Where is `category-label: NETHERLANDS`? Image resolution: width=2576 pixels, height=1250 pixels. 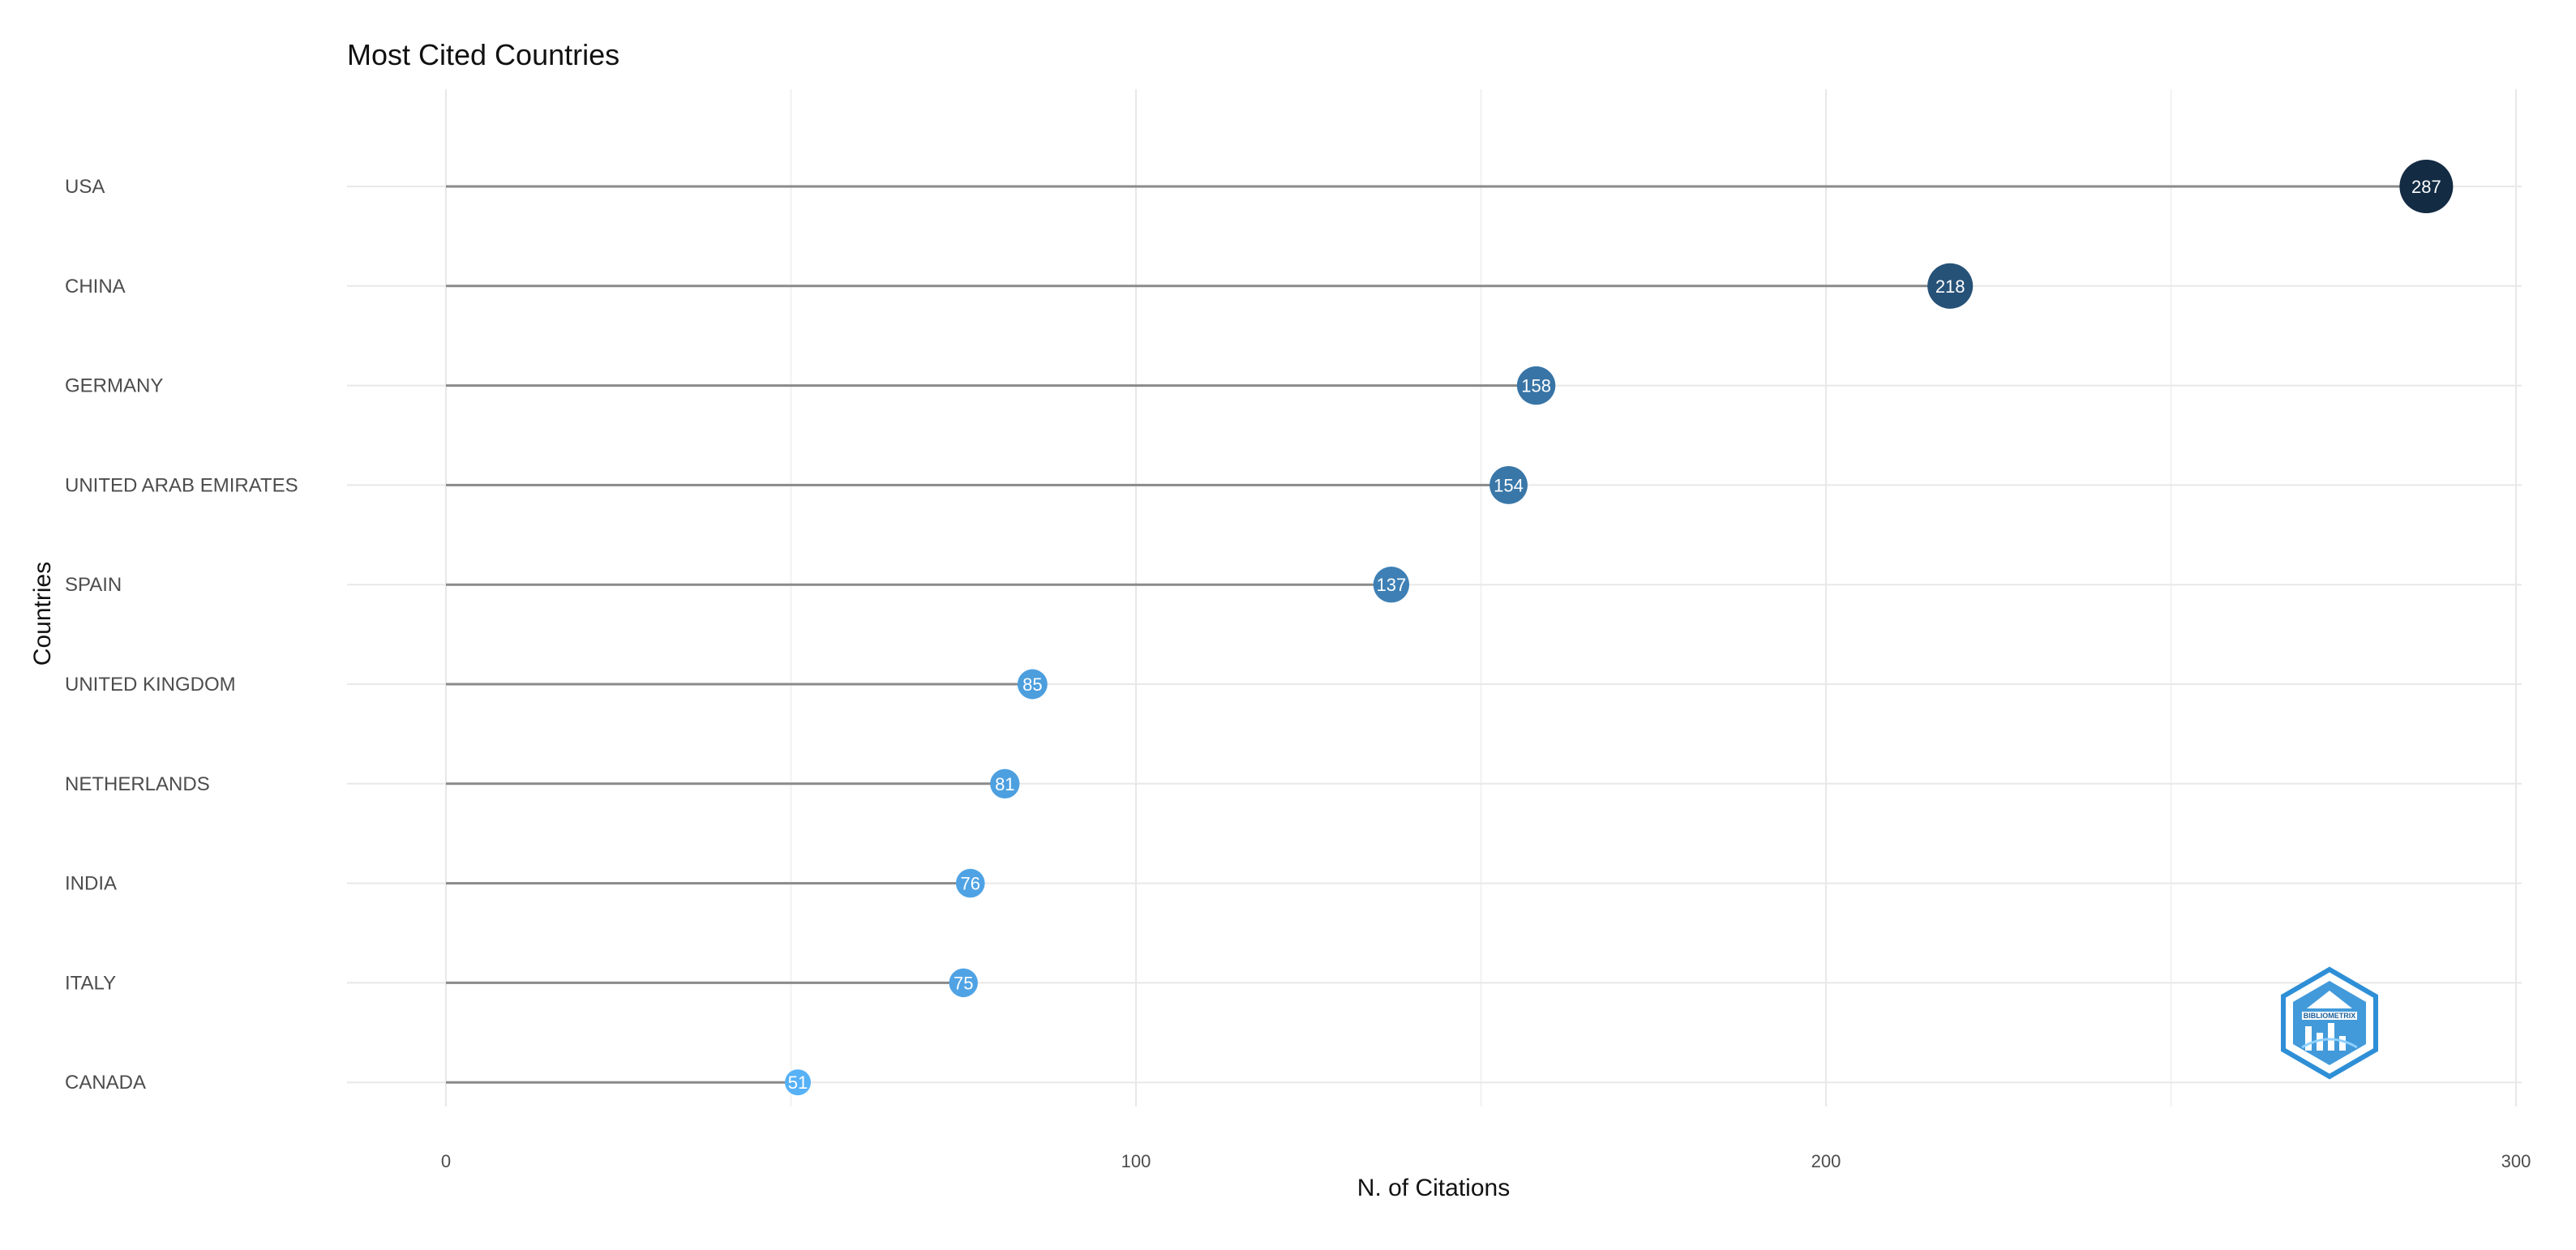
category-label: NETHERLANDS is located at coordinates (137, 784).